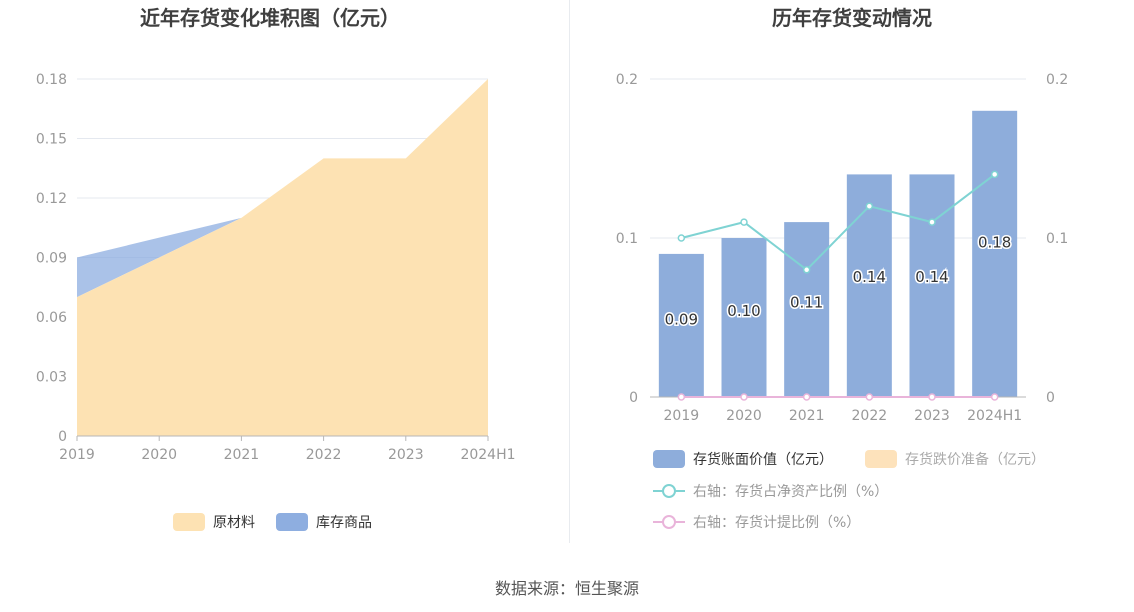 Image resolution: width=1134 pixels, height=612 pixels. Describe the element at coordinates (1050, 398) in the screenshot. I see `y2-tick-label: 0` at that location.